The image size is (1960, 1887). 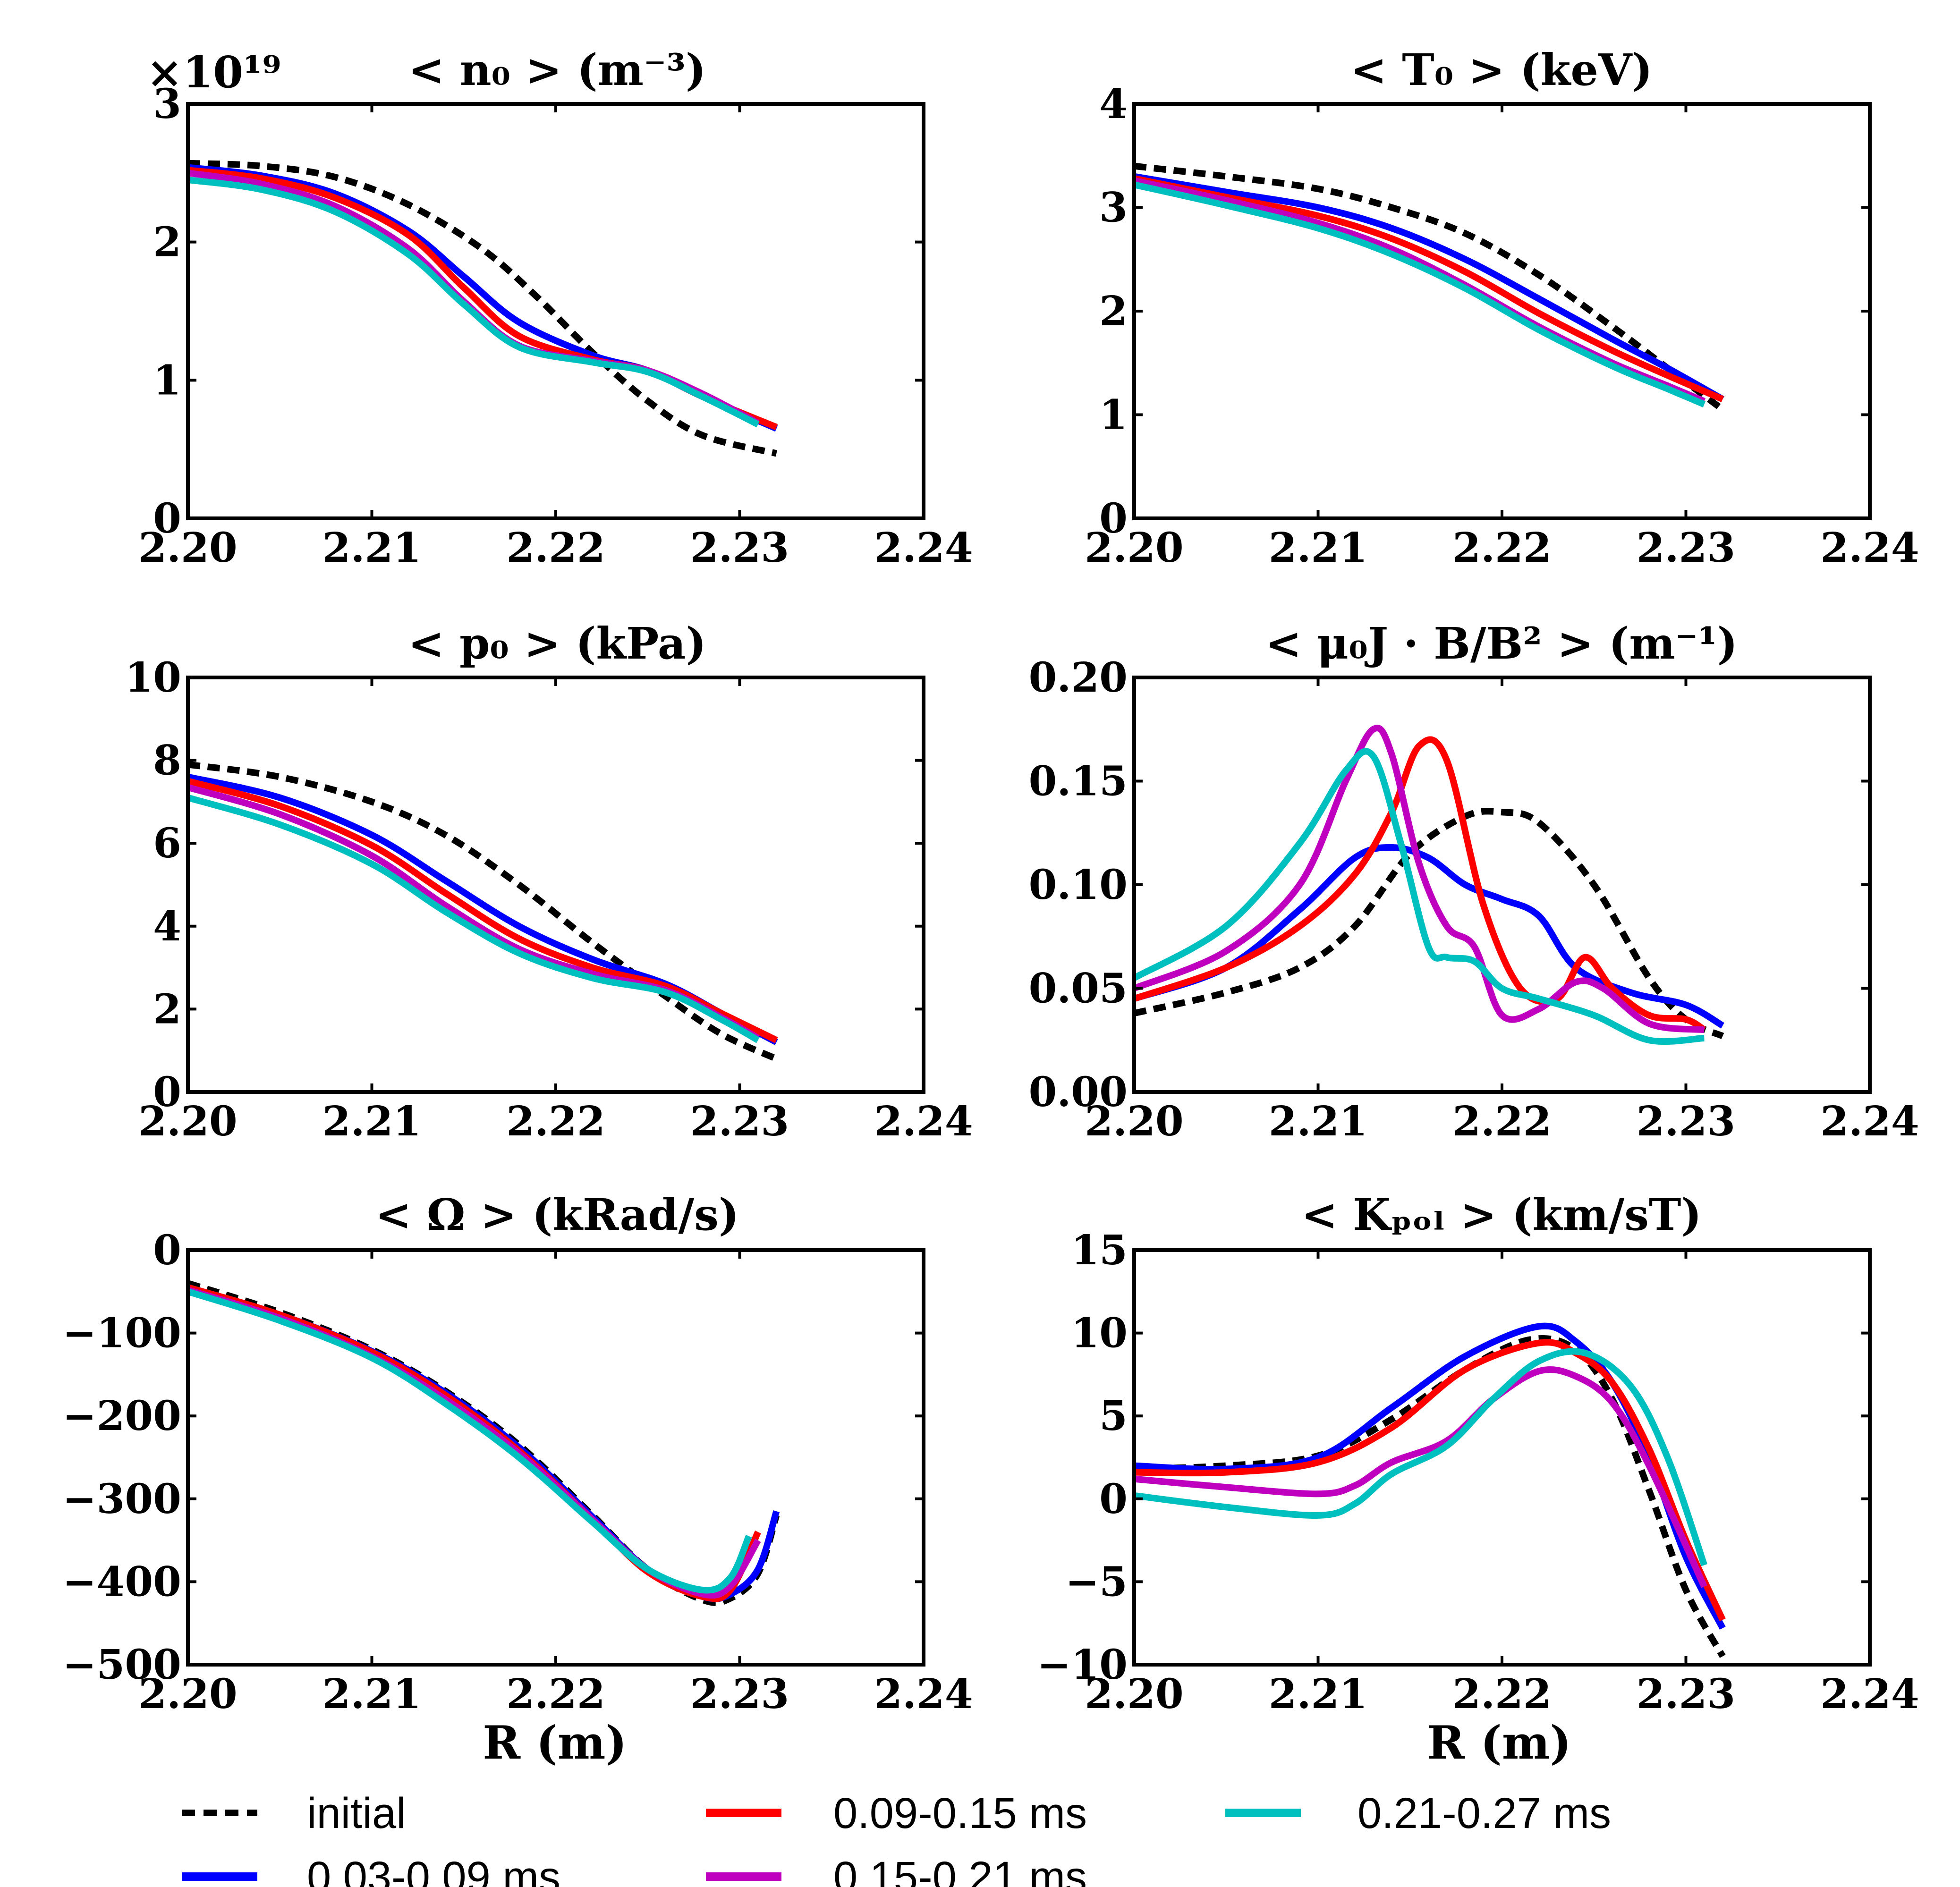 I want to click on panel-title: < p₀ > (kPa), so click(x=557, y=643).